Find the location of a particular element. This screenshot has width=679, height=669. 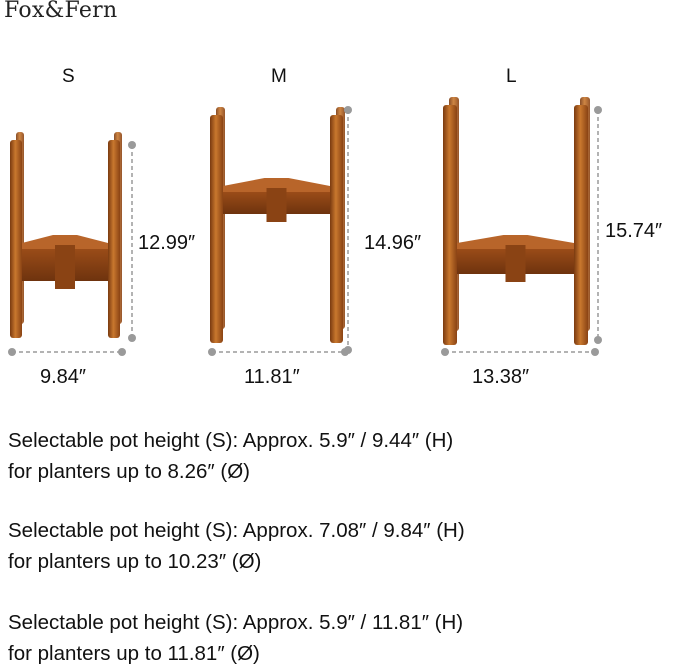

width-label-m: 11.81″ is located at coordinates (272, 377).